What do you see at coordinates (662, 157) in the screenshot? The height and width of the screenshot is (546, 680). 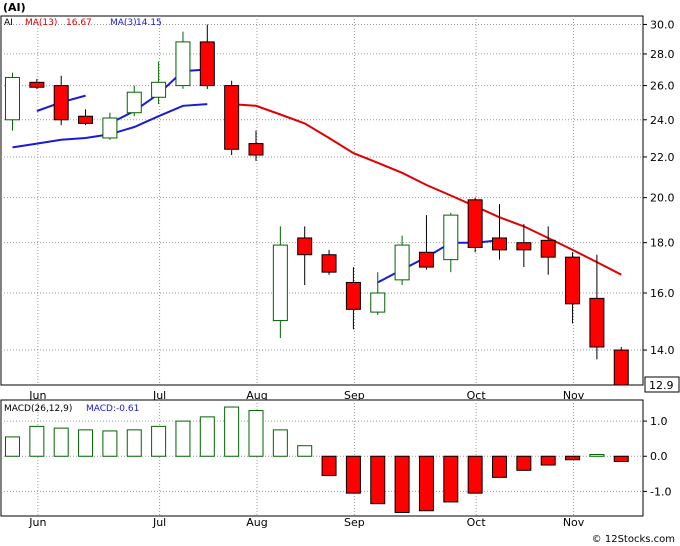 I see `price-axis-label: 22.0` at bounding box center [662, 157].